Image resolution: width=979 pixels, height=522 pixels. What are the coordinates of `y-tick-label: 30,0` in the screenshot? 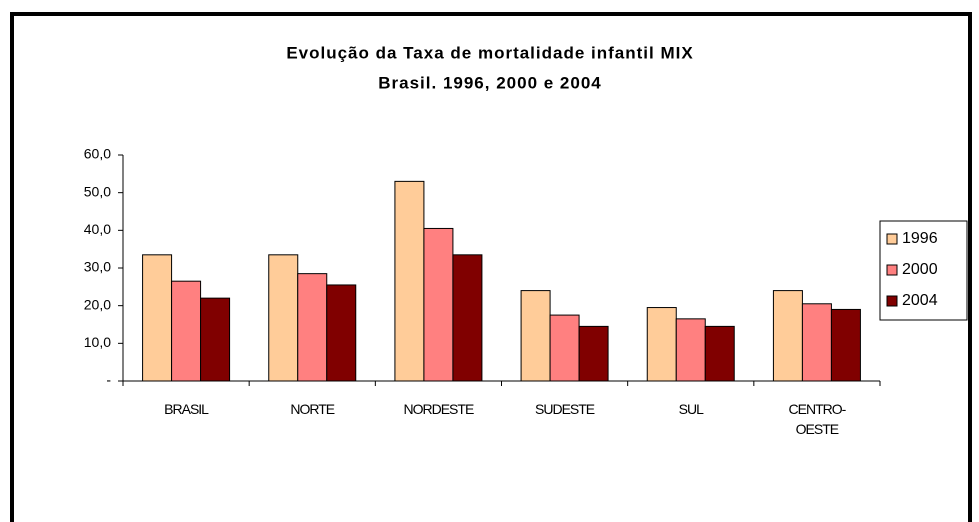 It's located at (97, 267).